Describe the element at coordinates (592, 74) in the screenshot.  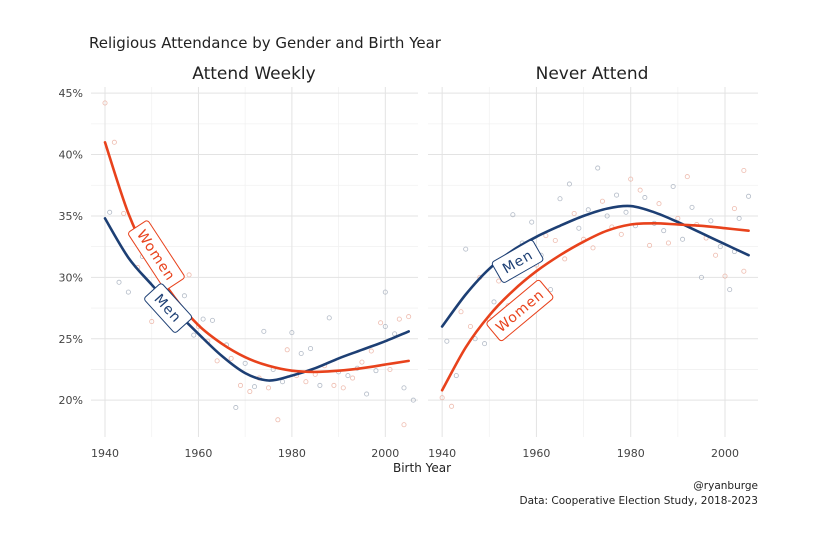
I see `panel-title: Never Attend` at that location.